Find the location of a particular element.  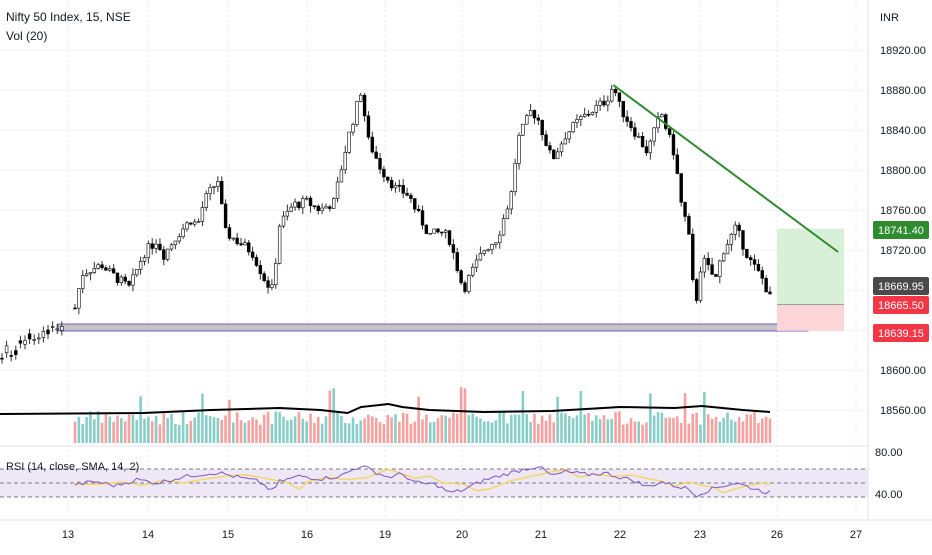

rsi-sma-line is located at coordinates (423, 481).